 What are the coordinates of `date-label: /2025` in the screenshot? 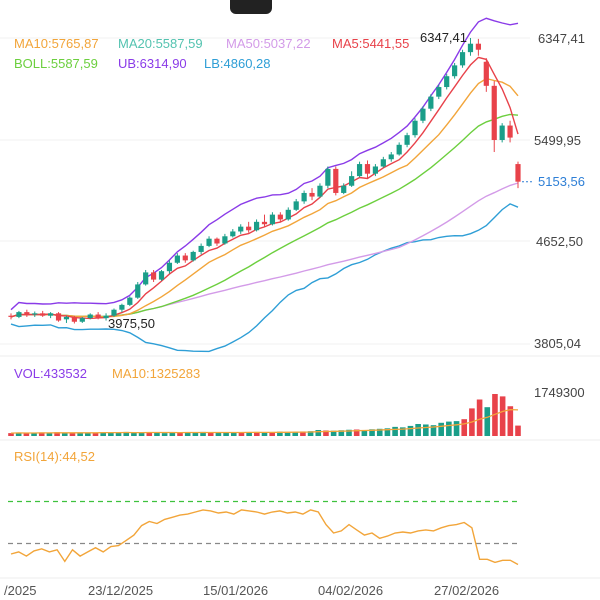 It's located at (20, 590).